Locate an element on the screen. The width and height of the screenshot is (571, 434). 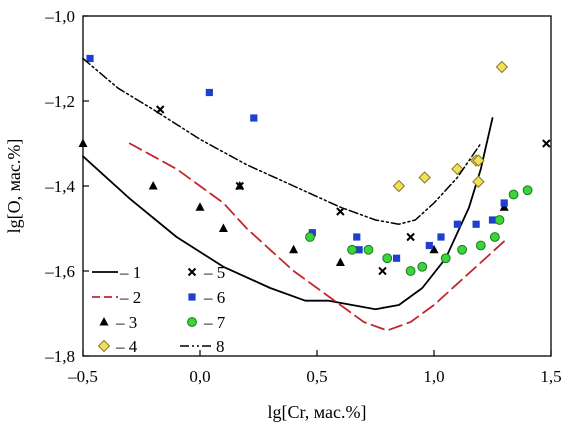
legend-label-5: – 5 is located at coordinates (214, 272).